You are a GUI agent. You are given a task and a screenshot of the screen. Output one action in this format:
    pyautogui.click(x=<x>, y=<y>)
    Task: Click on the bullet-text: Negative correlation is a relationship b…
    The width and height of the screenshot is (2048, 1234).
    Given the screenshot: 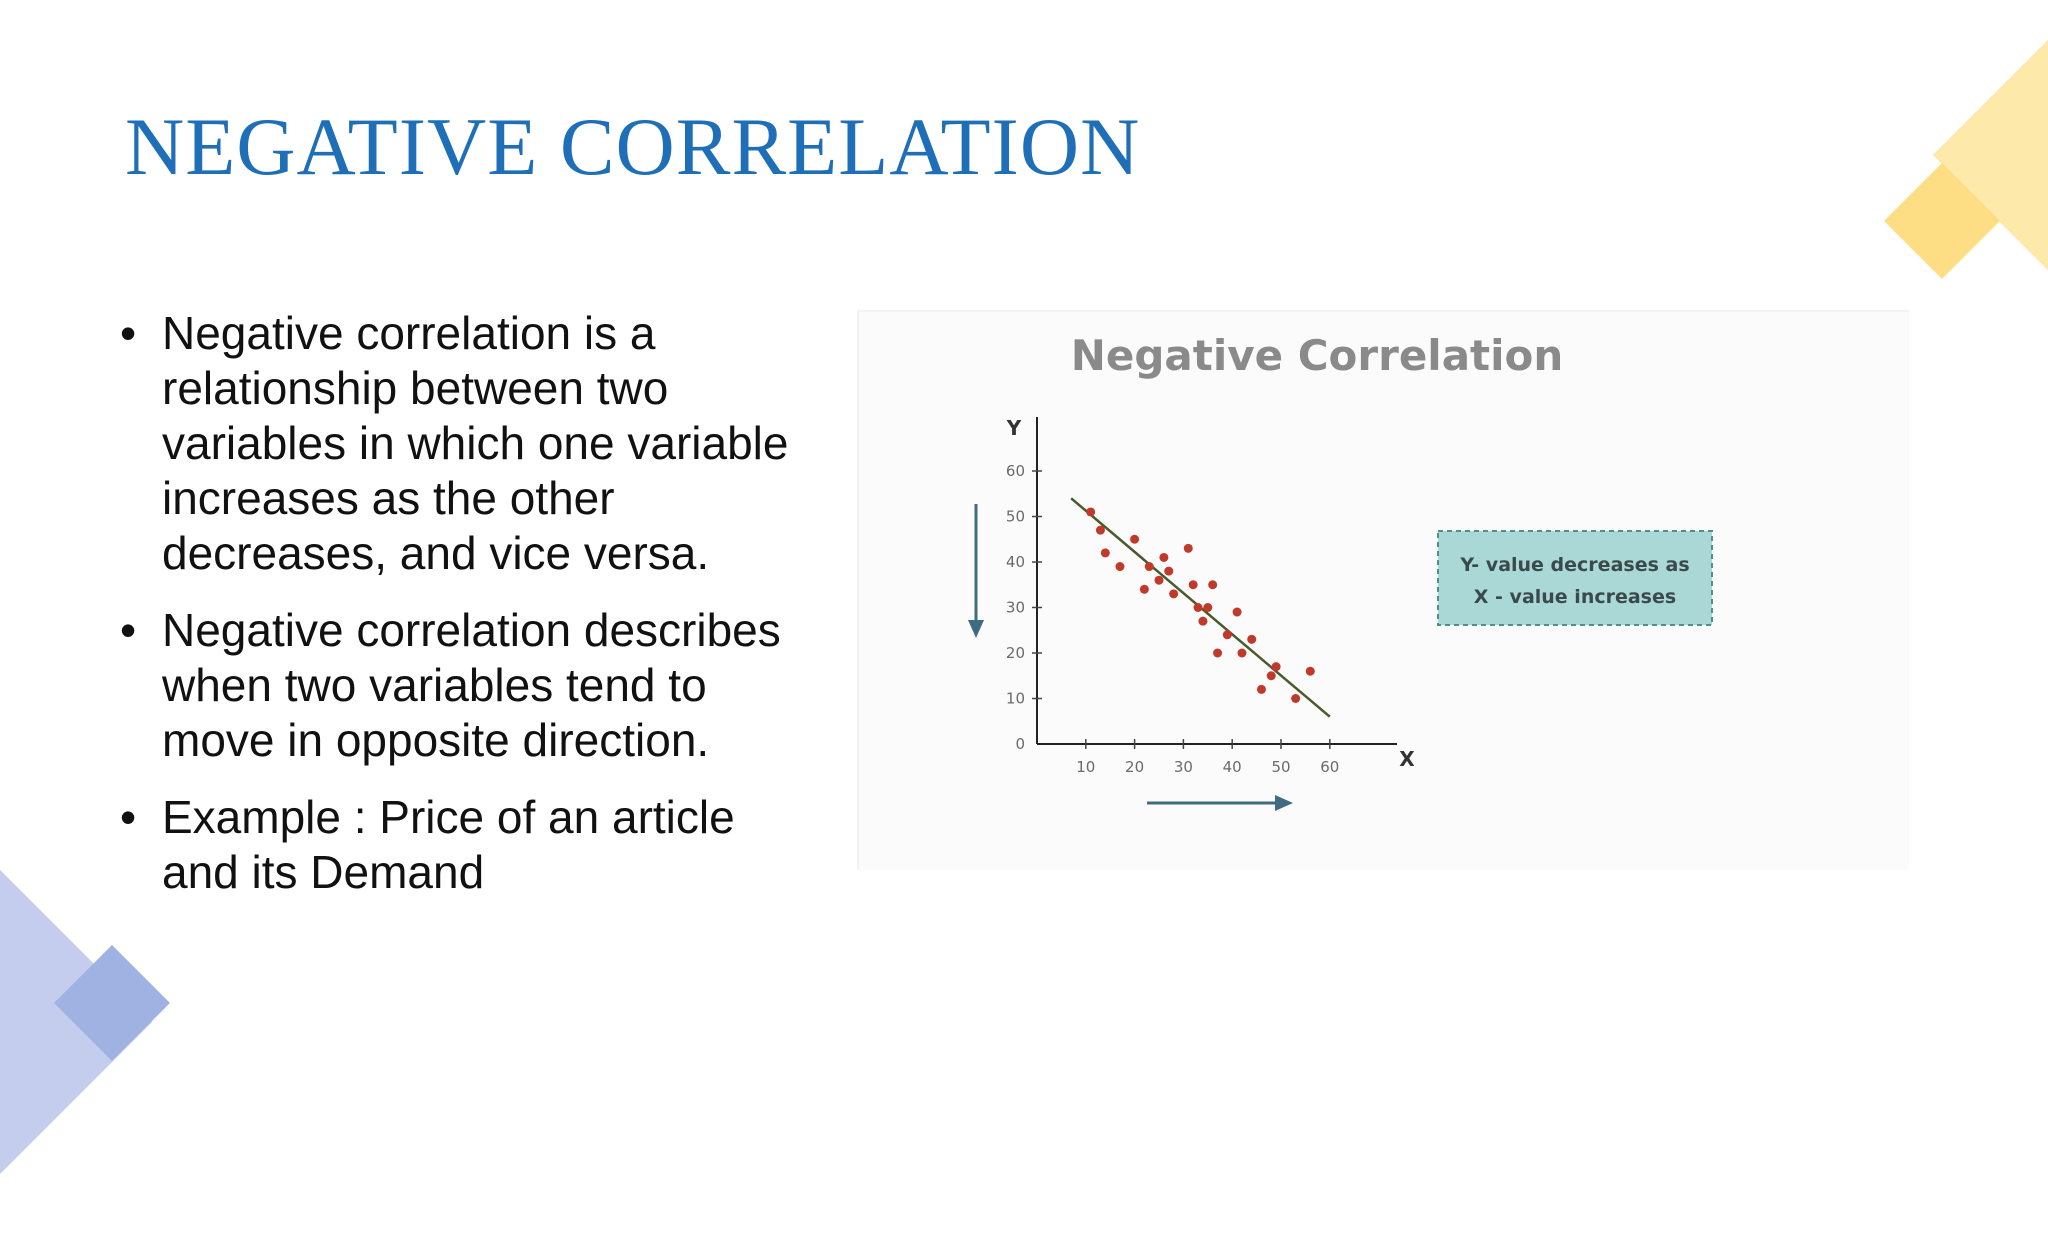 What is the action you would take?
    pyautogui.click(x=475, y=443)
    